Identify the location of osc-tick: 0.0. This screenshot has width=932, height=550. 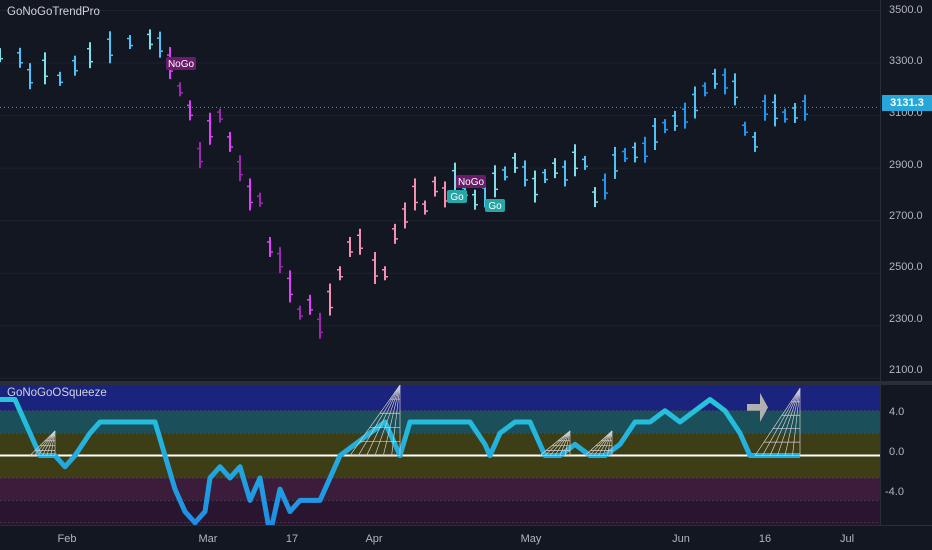
(897, 452).